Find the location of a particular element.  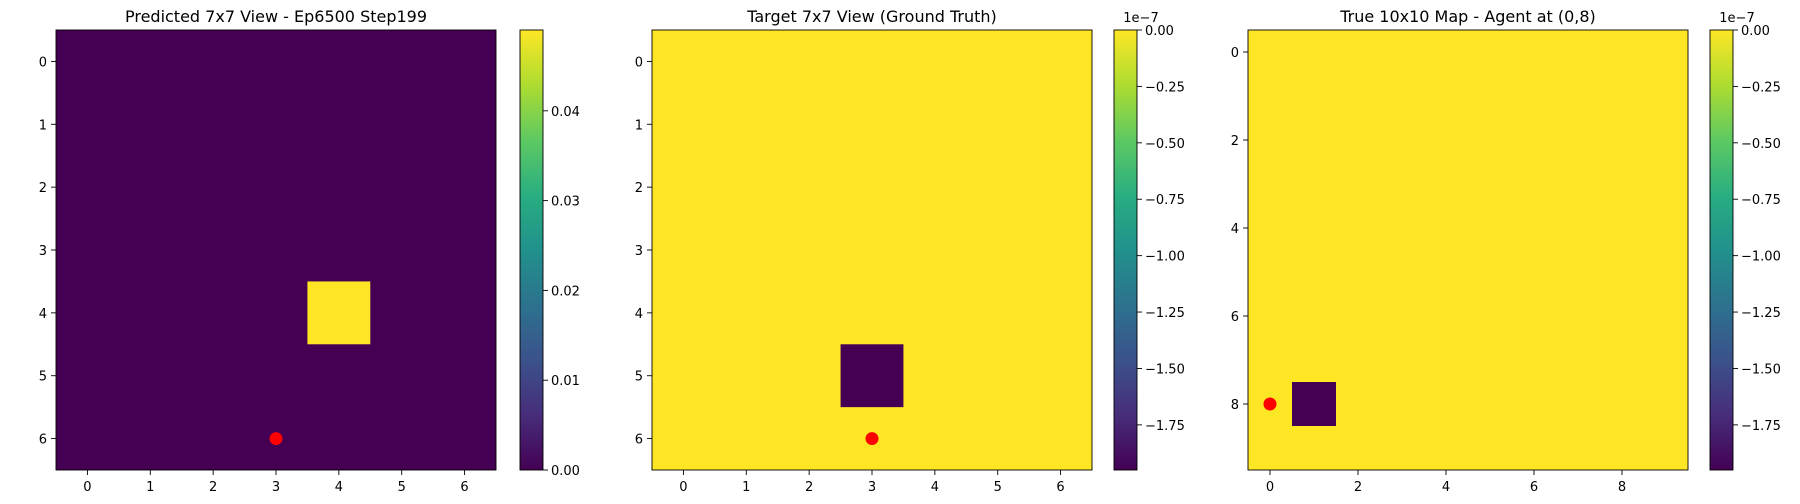

x-tick-label: 8 is located at coordinates (1622, 487).